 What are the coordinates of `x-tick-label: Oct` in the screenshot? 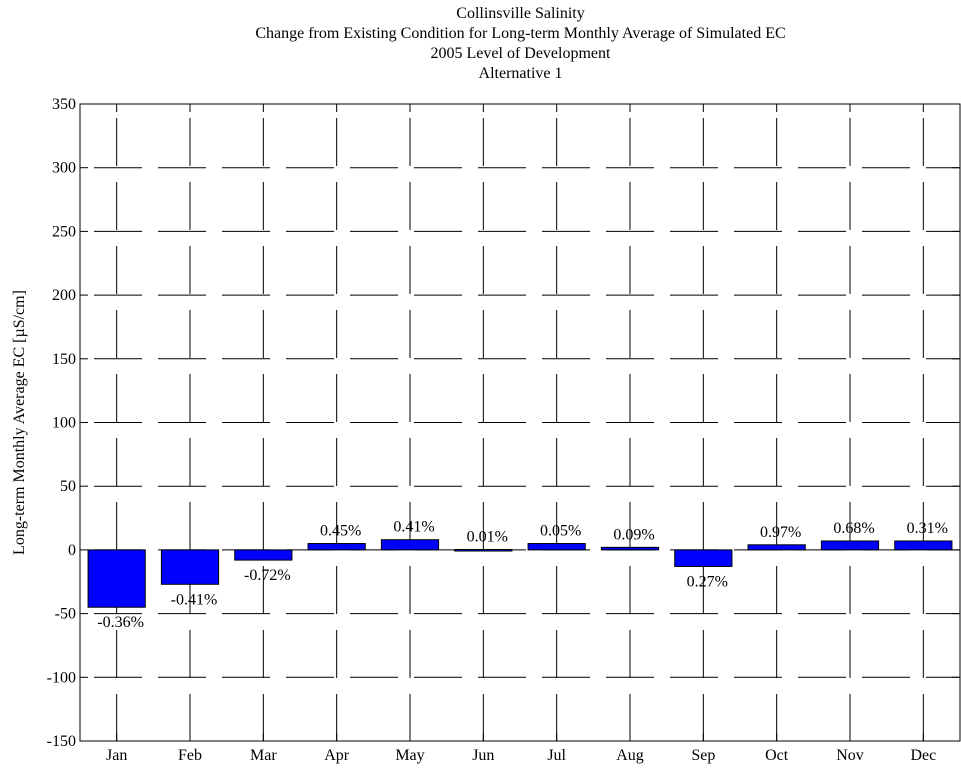 It's located at (777, 755).